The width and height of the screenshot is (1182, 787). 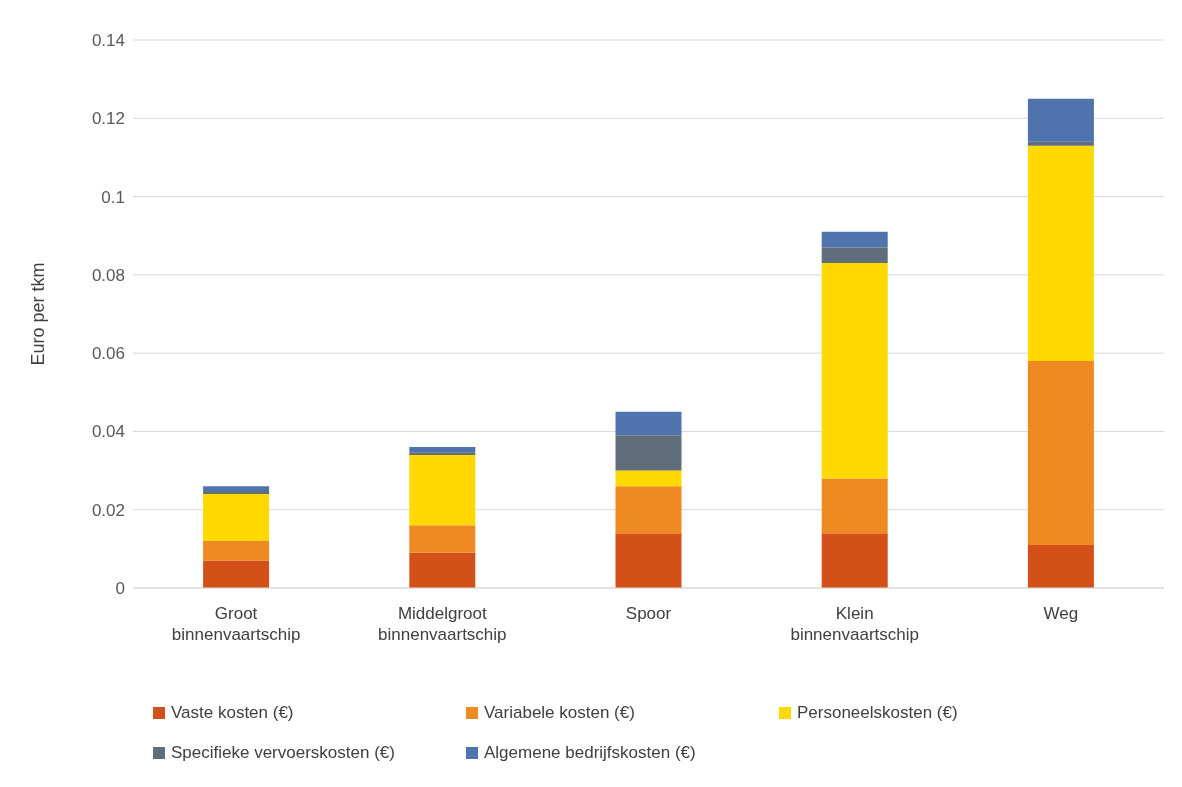 I want to click on legend-label: Algemene bedrijfskosten (€), so click(x=590, y=753).